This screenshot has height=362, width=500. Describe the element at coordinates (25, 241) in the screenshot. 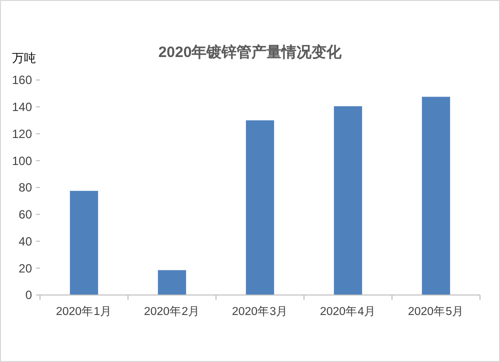

I see `y-tick-label: 40` at that location.